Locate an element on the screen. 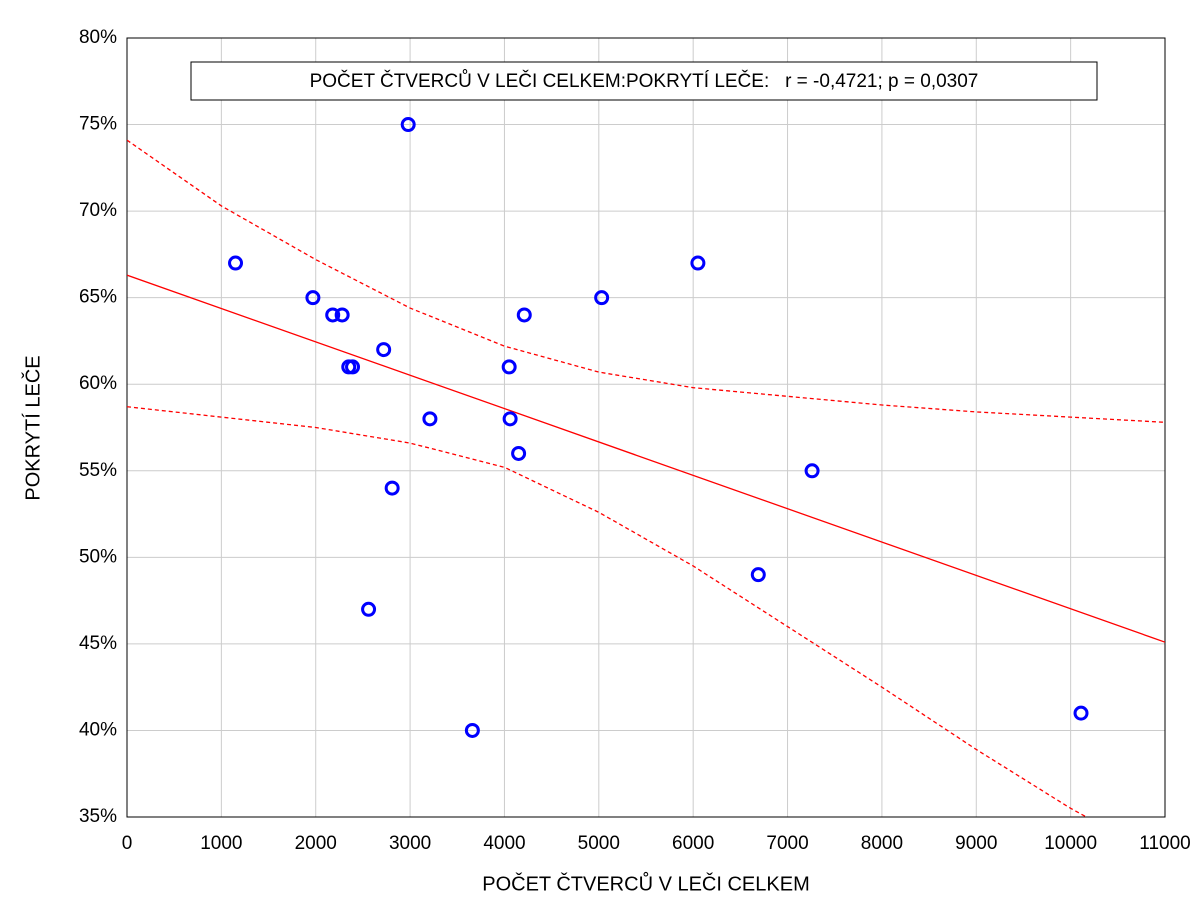  annotation-box is located at coordinates (644, 81).